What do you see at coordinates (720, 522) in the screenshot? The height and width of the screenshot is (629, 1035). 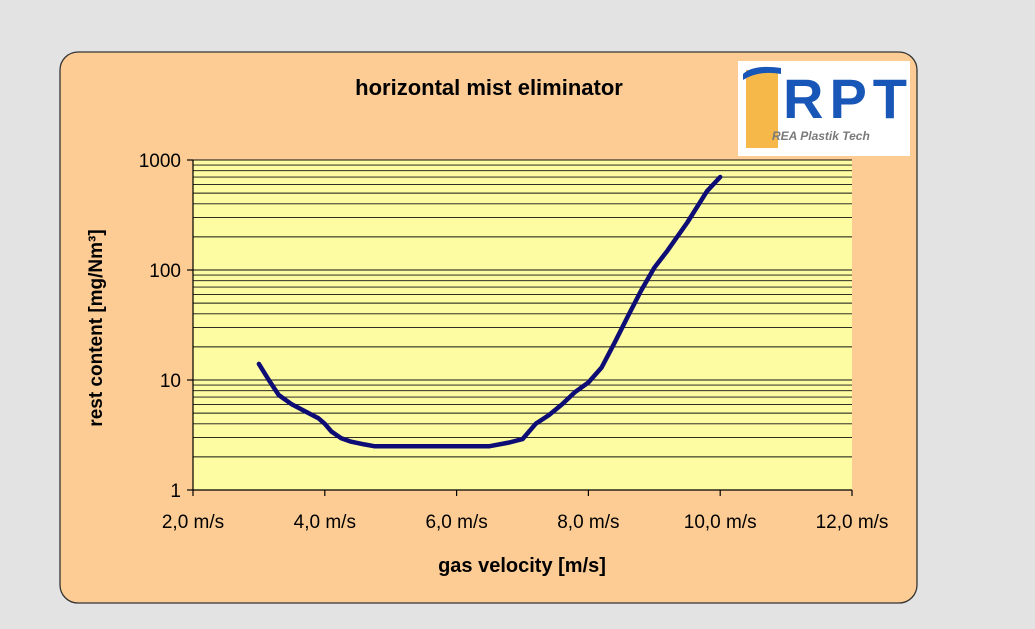 I see `x-tick-label: 10,0 m/s` at bounding box center [720, 522].